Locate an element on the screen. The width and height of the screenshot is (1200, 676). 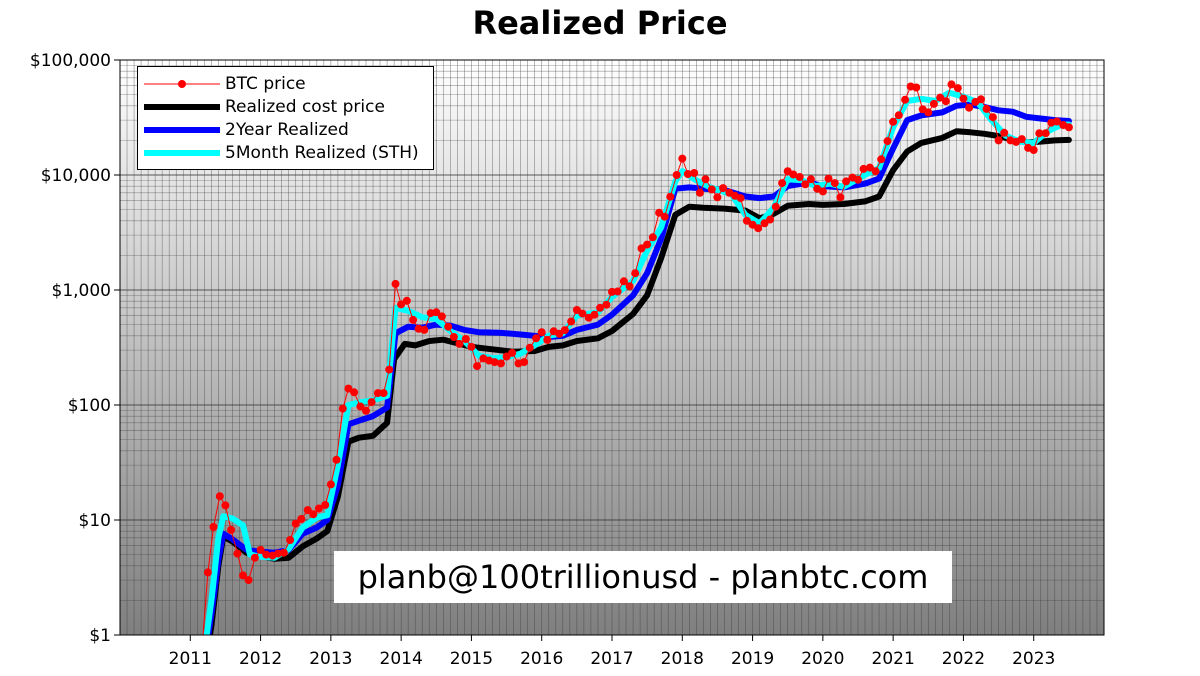
legend-label-realized-cost-price: Realized cost price is located at coordinates (305, 107).